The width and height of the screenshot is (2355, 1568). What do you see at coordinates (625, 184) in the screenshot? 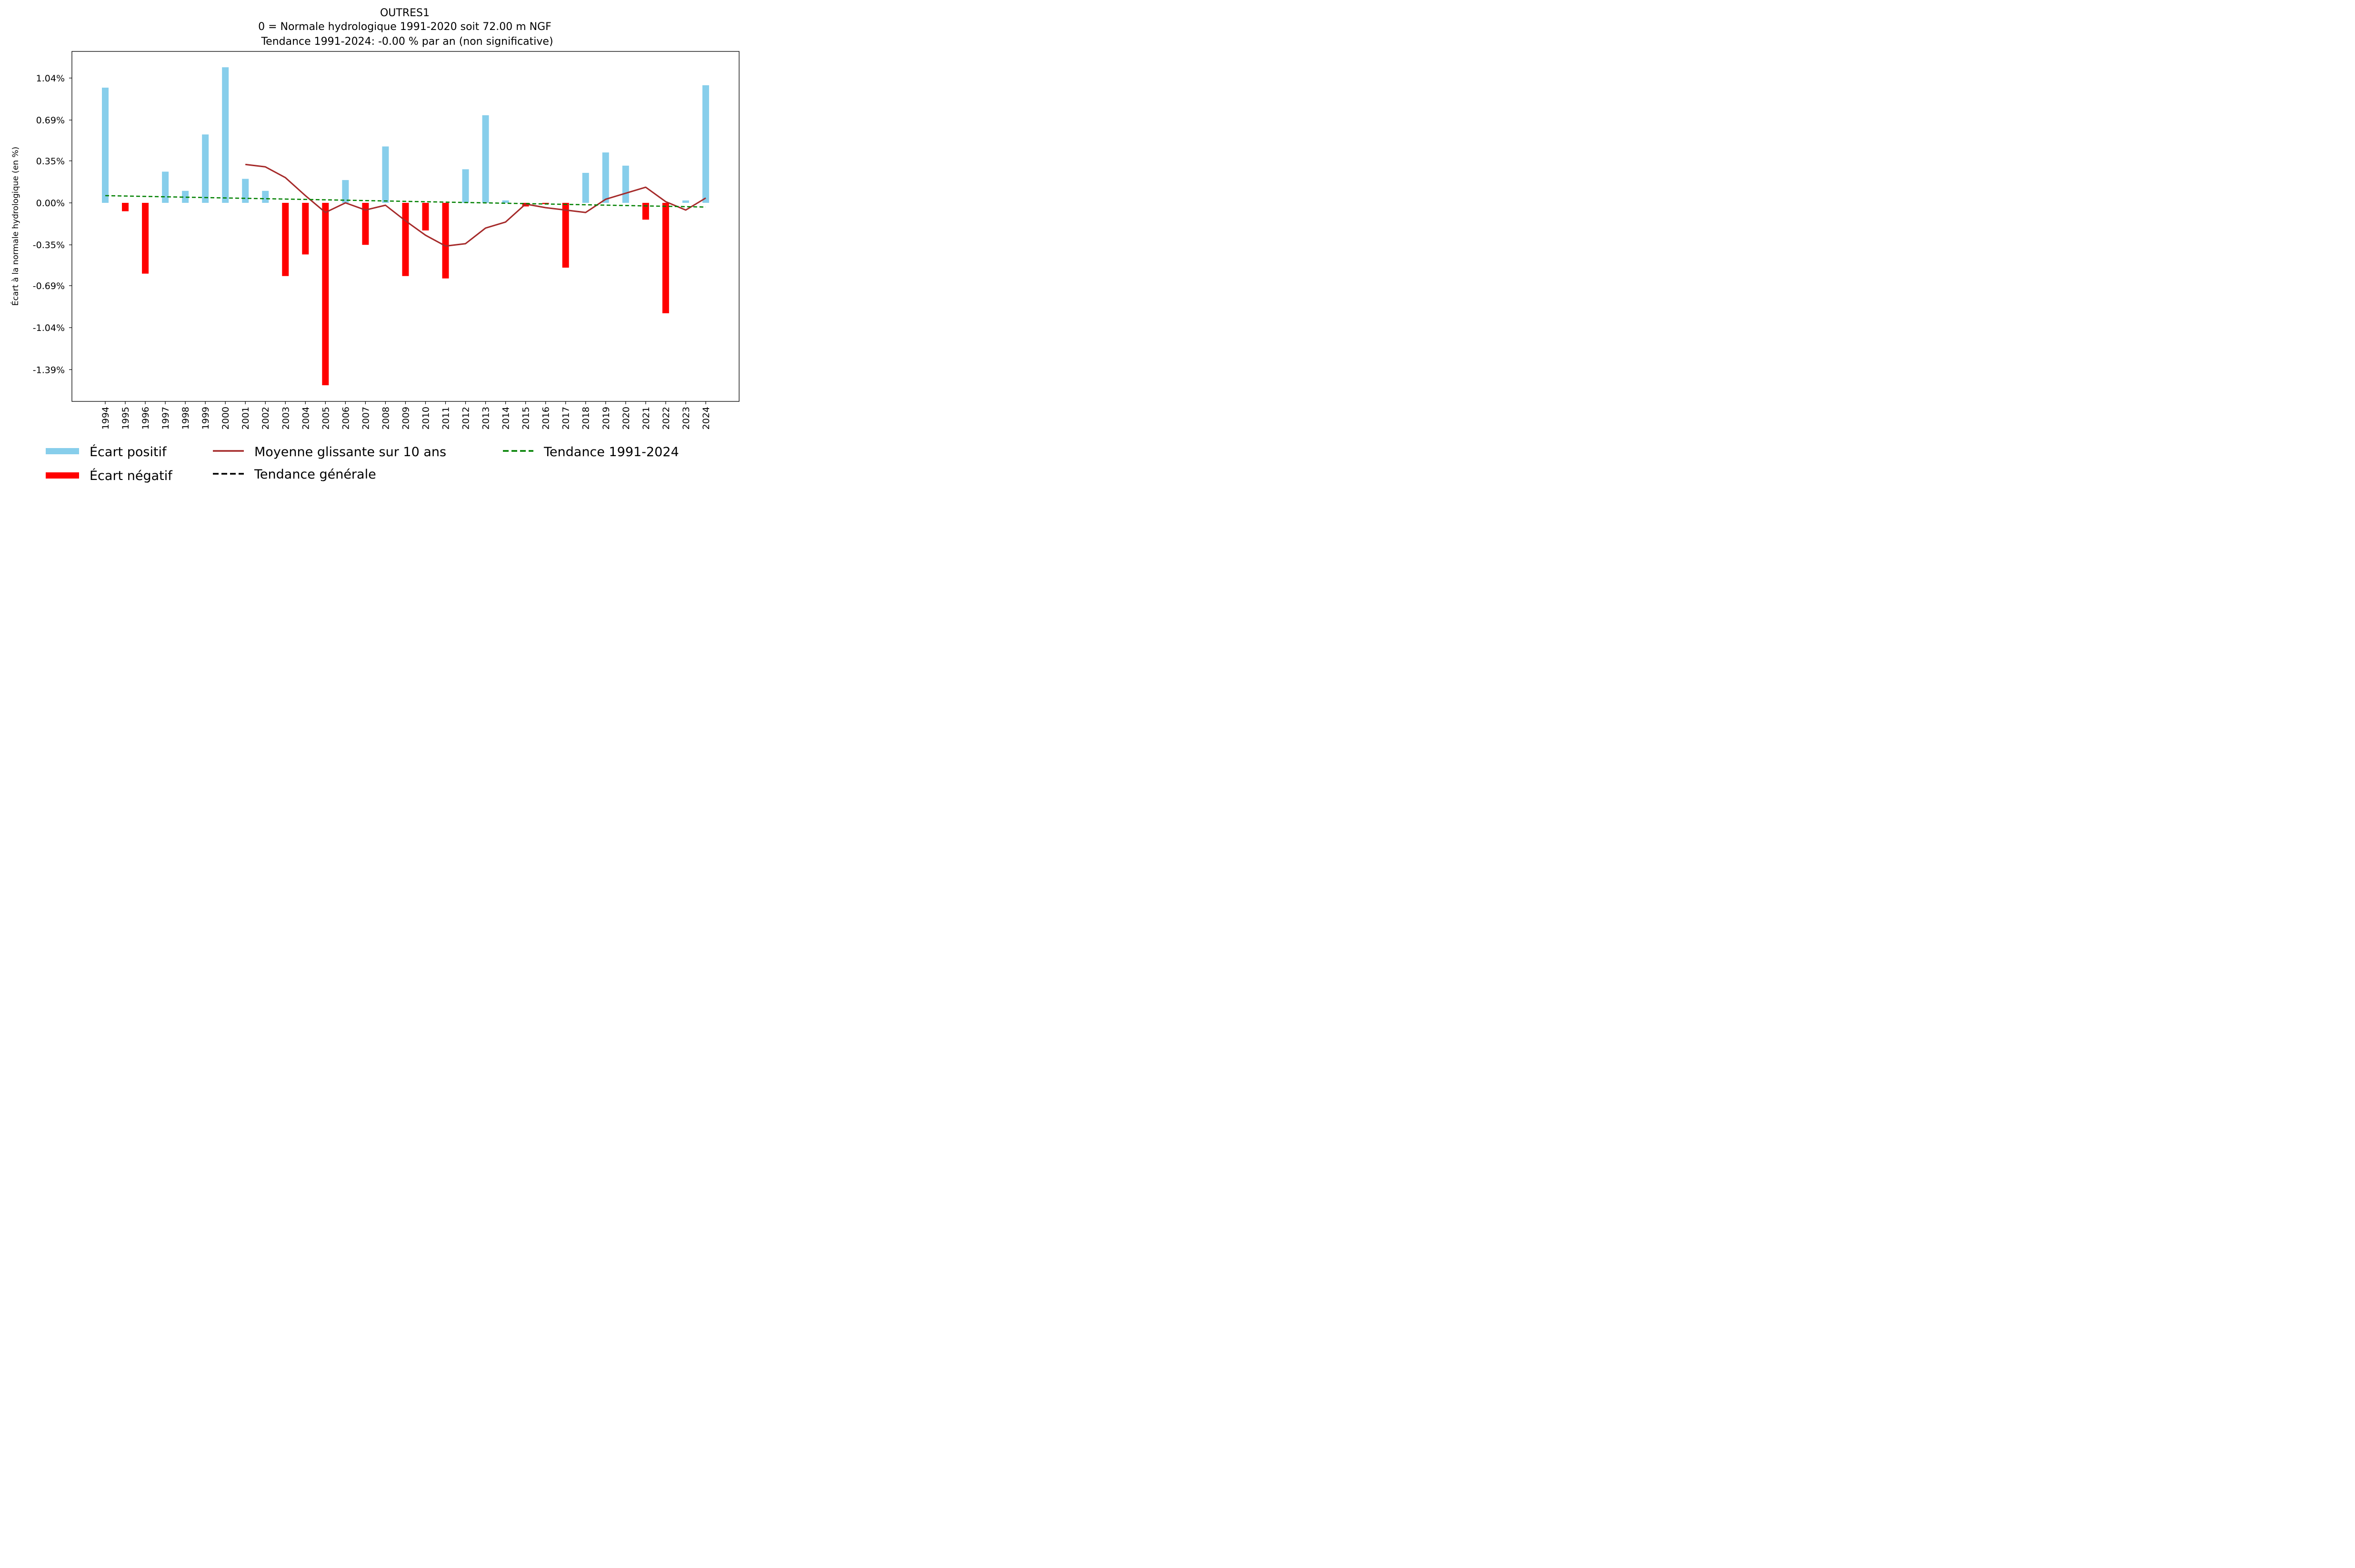
I see `bar-2020` at bounding box center [625, 184].